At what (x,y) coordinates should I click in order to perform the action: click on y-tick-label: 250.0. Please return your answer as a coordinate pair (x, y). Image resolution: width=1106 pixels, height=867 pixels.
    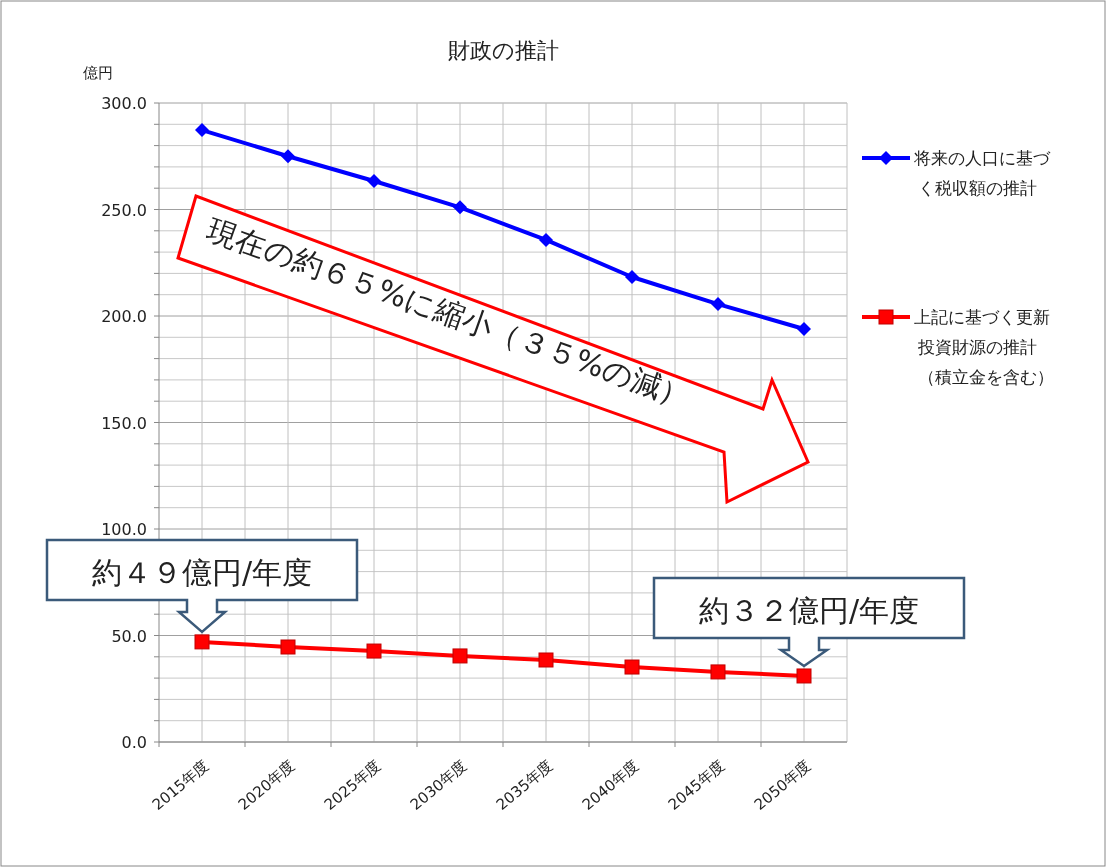
    Looking at the image, I should click on (124, 210).